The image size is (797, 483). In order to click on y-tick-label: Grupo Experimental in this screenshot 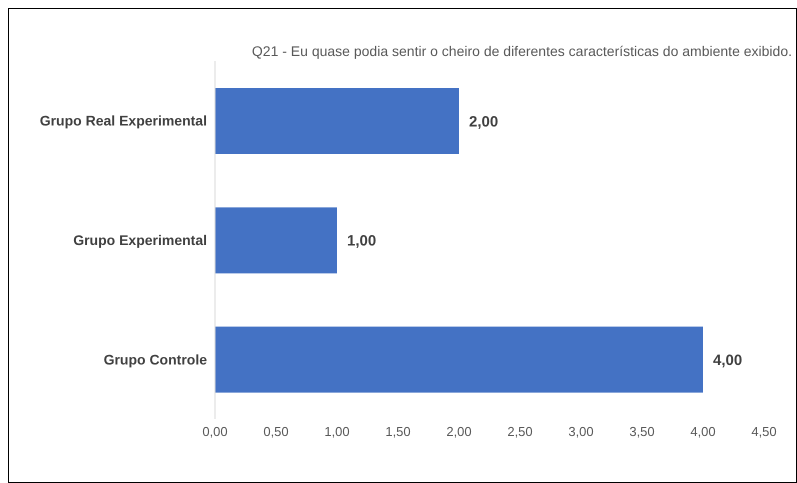, I will do `click(140, 240)`.